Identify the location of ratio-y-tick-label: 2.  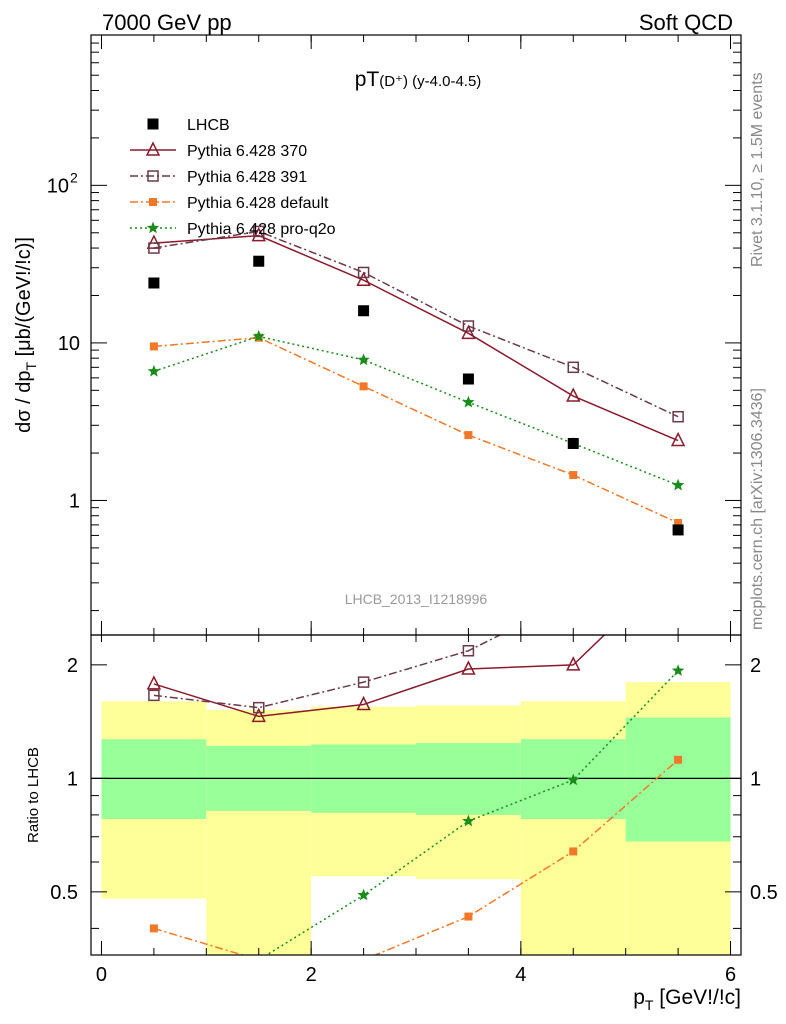
(72, 666).